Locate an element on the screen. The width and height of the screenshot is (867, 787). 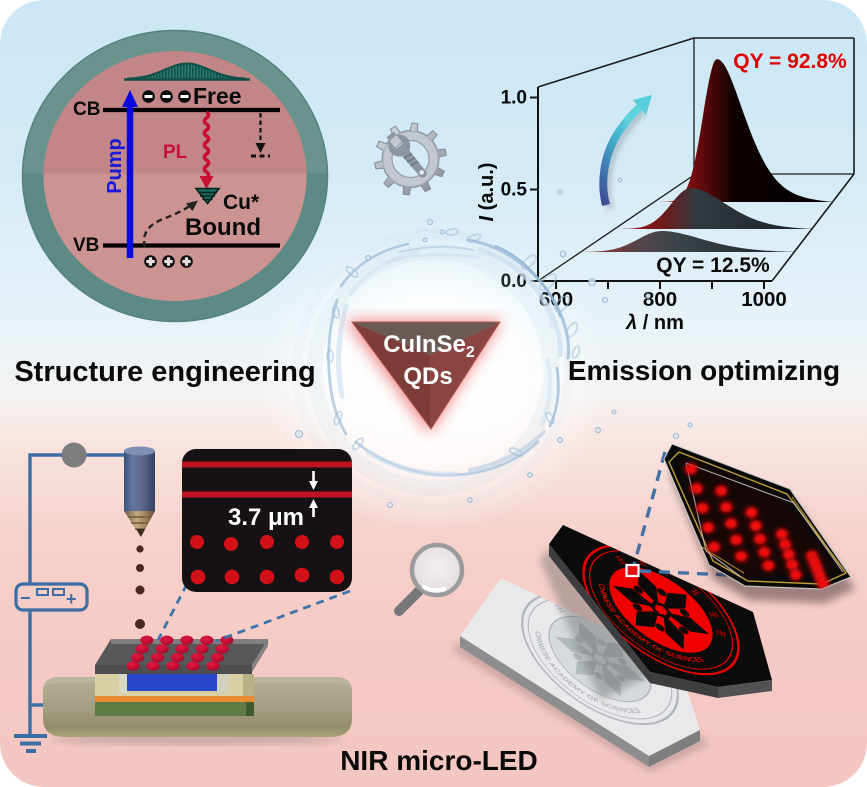
svg-text: Pump is located at coordinates (115, 166).